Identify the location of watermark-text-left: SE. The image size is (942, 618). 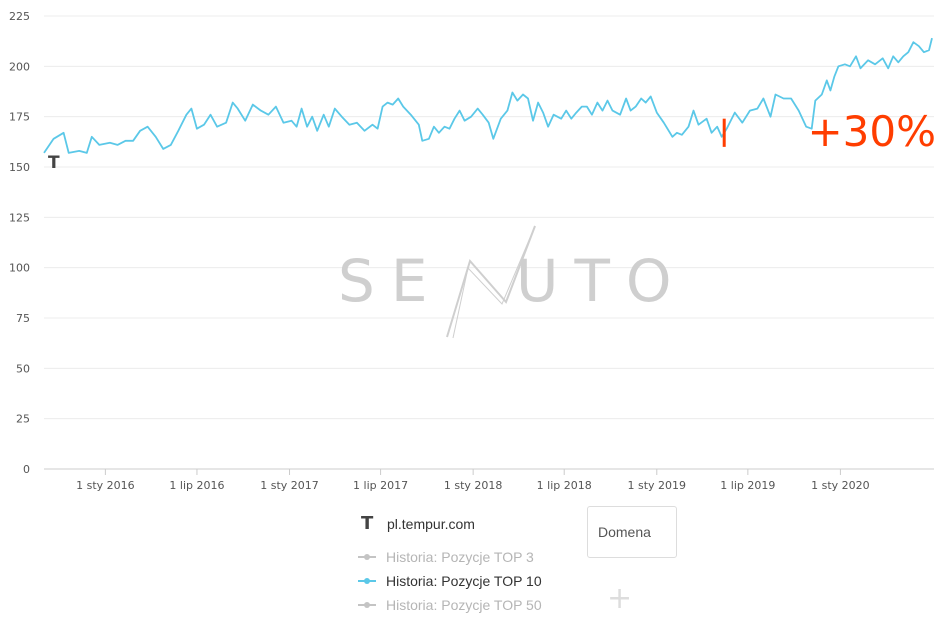
(390, 281).